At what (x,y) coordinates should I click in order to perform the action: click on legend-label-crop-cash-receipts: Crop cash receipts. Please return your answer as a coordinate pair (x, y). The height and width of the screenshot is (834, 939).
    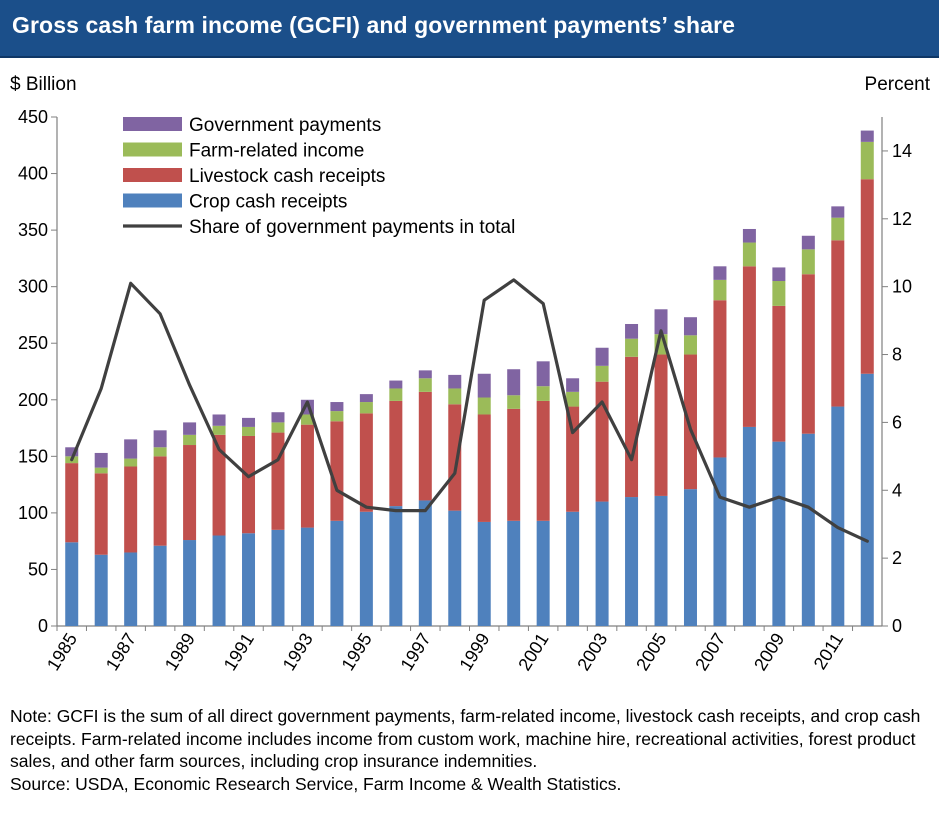
    Looking at the image, I should click on (268, 202).